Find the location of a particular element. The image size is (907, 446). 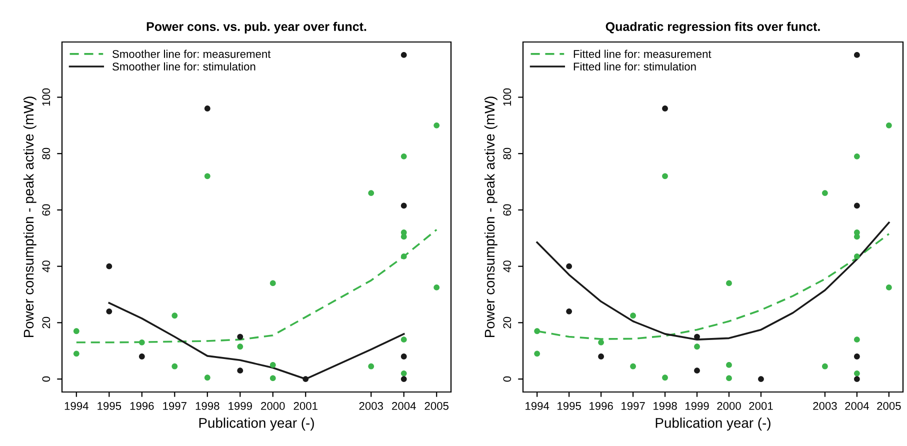

legend-label: Fitted line for: measurement is located at coordinates (643, 54).